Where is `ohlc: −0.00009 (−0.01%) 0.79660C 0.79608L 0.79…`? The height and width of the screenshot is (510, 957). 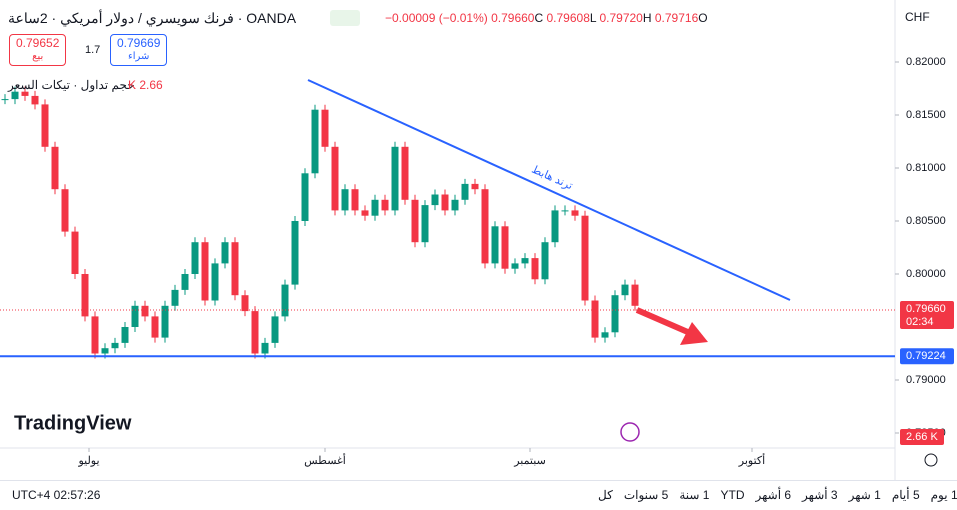 ohlc: −0.00009 (−0.01%) 0.79660C 0.79608L 0.79… is located at coordinates (546, 18).